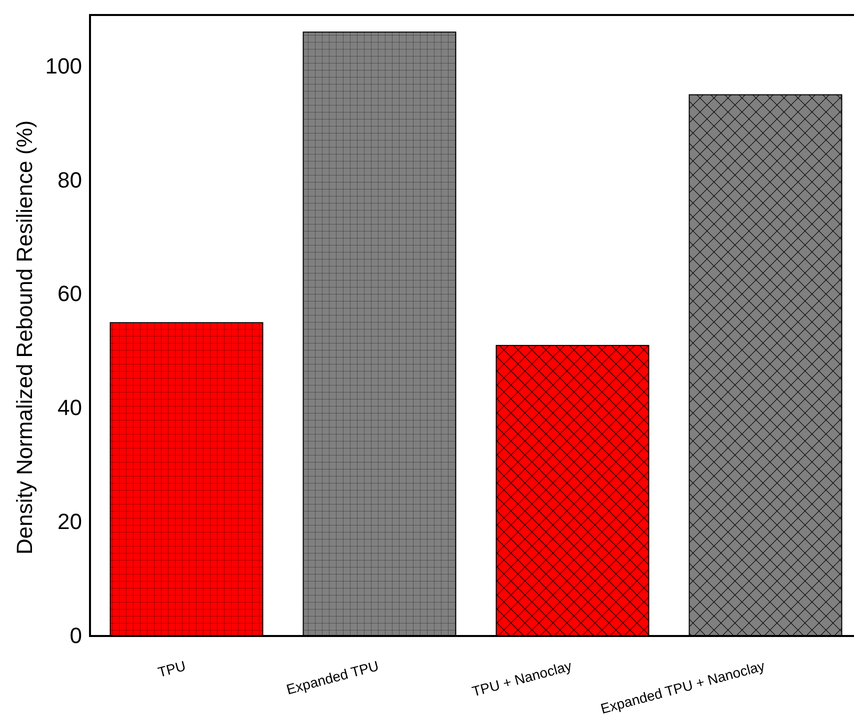 Image resolution: width=854 pixels, height=726 pixels. I want to click on y-tick-label: 80, so click(70, 179).